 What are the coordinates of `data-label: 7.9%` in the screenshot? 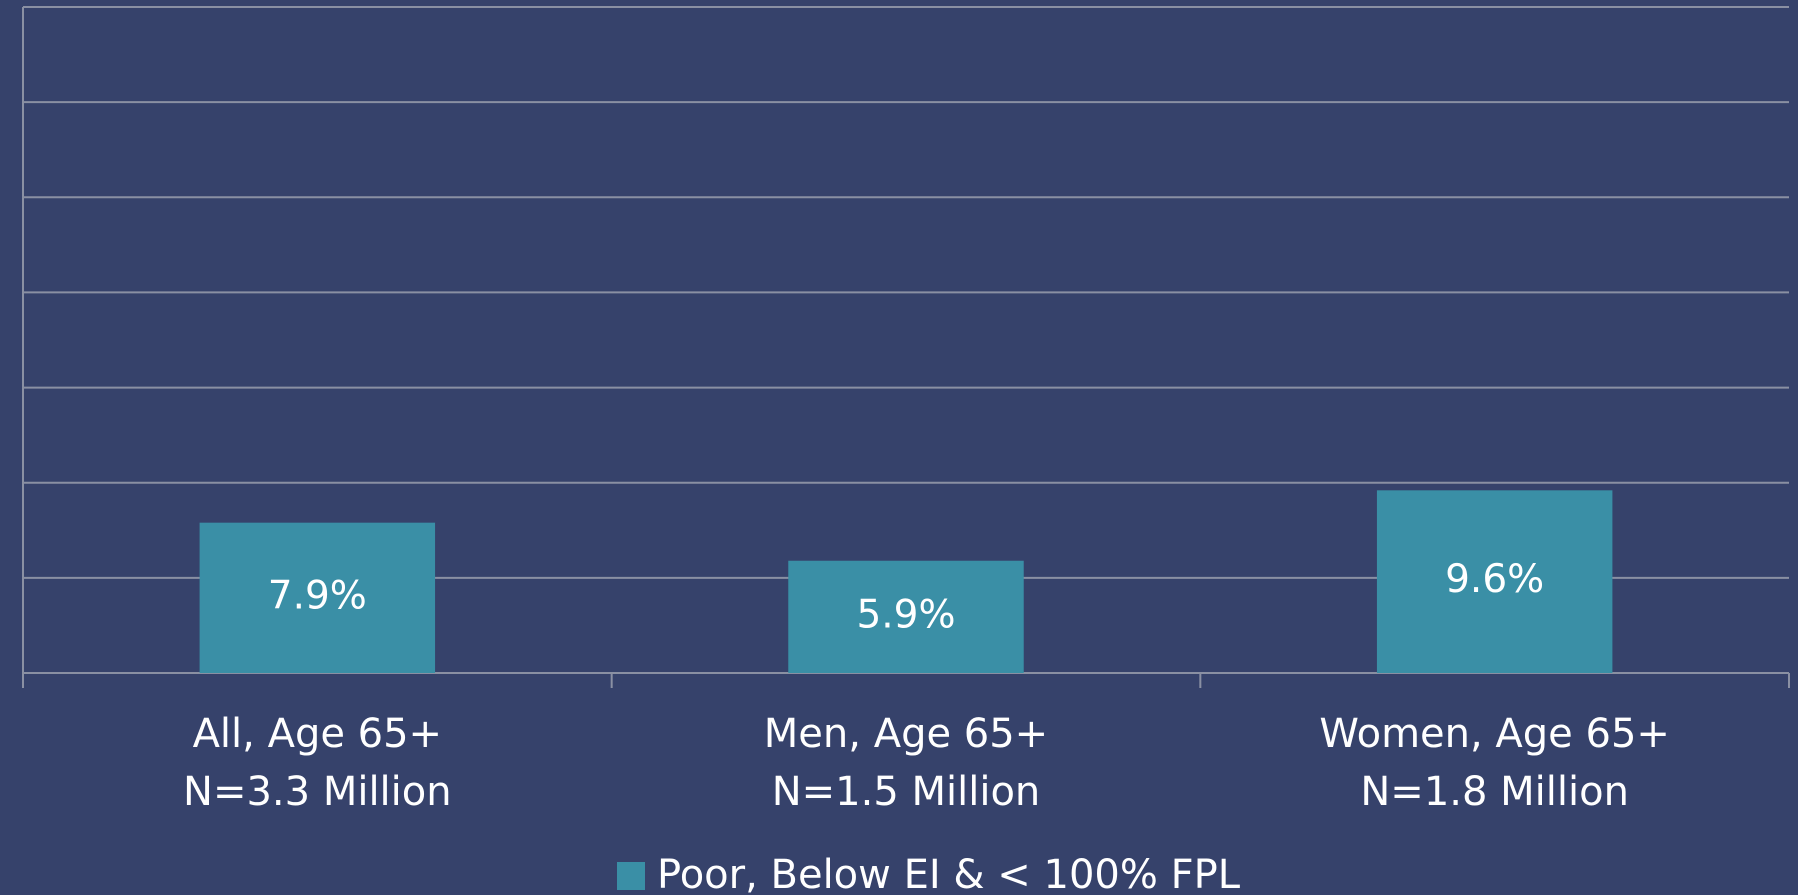 It's located at (317, 595).